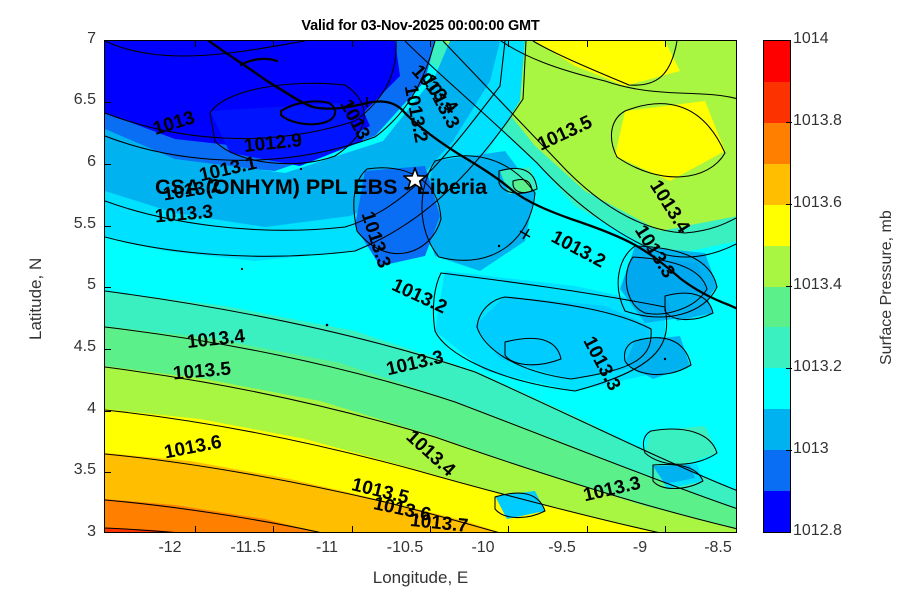 This screenshot has height=600, width=900. I want to click on x-tick-label: -11.5, so click(248, 547).